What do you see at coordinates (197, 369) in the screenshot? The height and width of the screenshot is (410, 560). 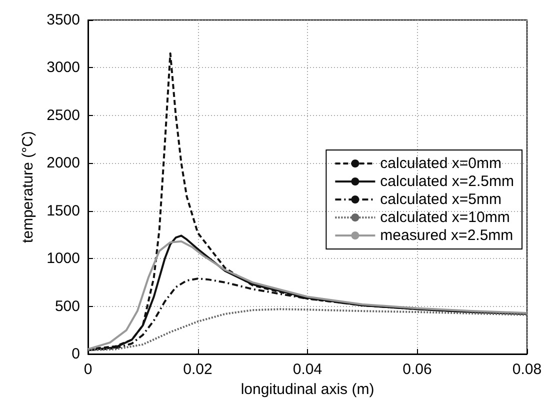 I see `x-tick-label: 0.02` at bounding box center [197, 369].